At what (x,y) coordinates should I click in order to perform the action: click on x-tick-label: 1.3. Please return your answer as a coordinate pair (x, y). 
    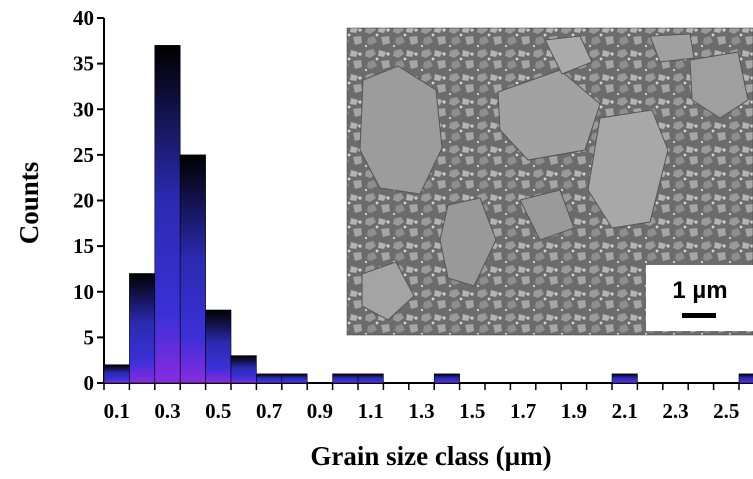
    Looking at the image, I should click on (421, 411).